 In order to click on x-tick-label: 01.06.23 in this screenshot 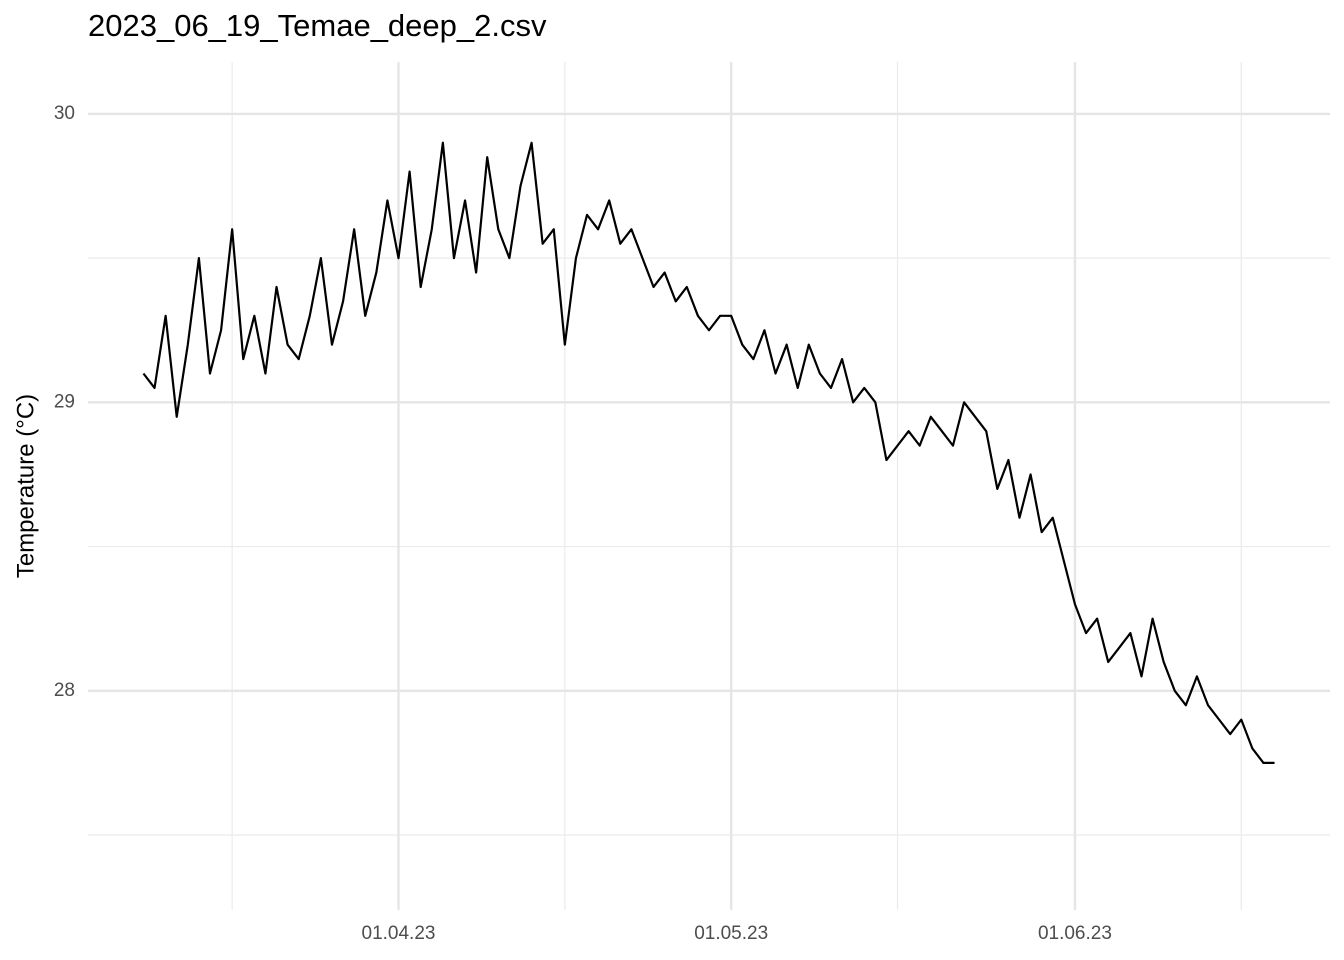, I will do `click(1075, 933)`.